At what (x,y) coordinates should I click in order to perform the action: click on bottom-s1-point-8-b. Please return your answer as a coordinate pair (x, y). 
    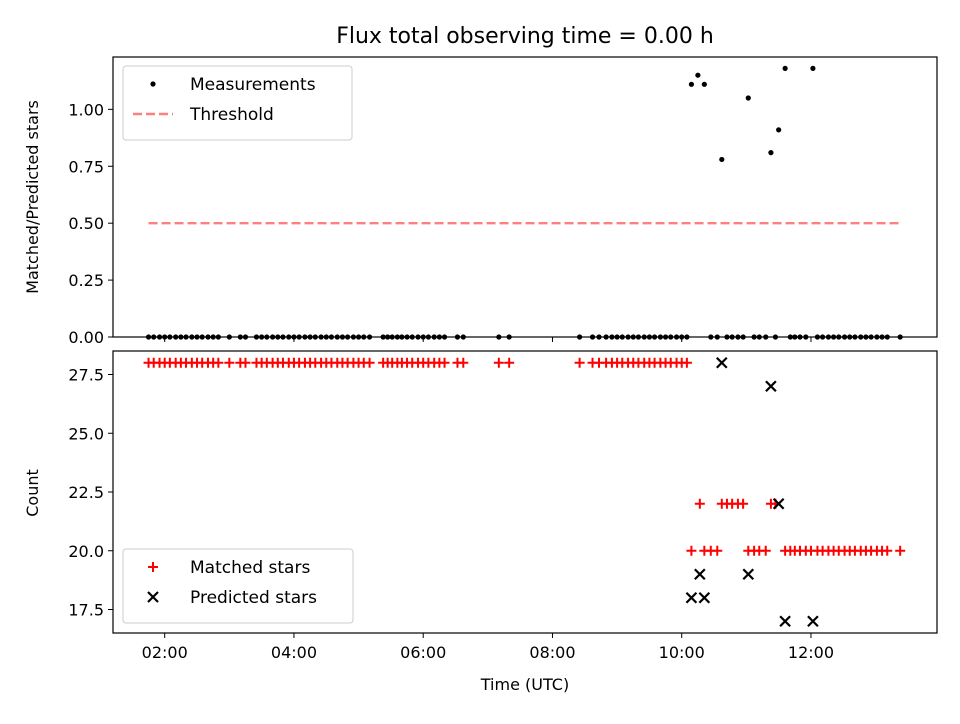
    Looking at the image, I should click on (813, 621).